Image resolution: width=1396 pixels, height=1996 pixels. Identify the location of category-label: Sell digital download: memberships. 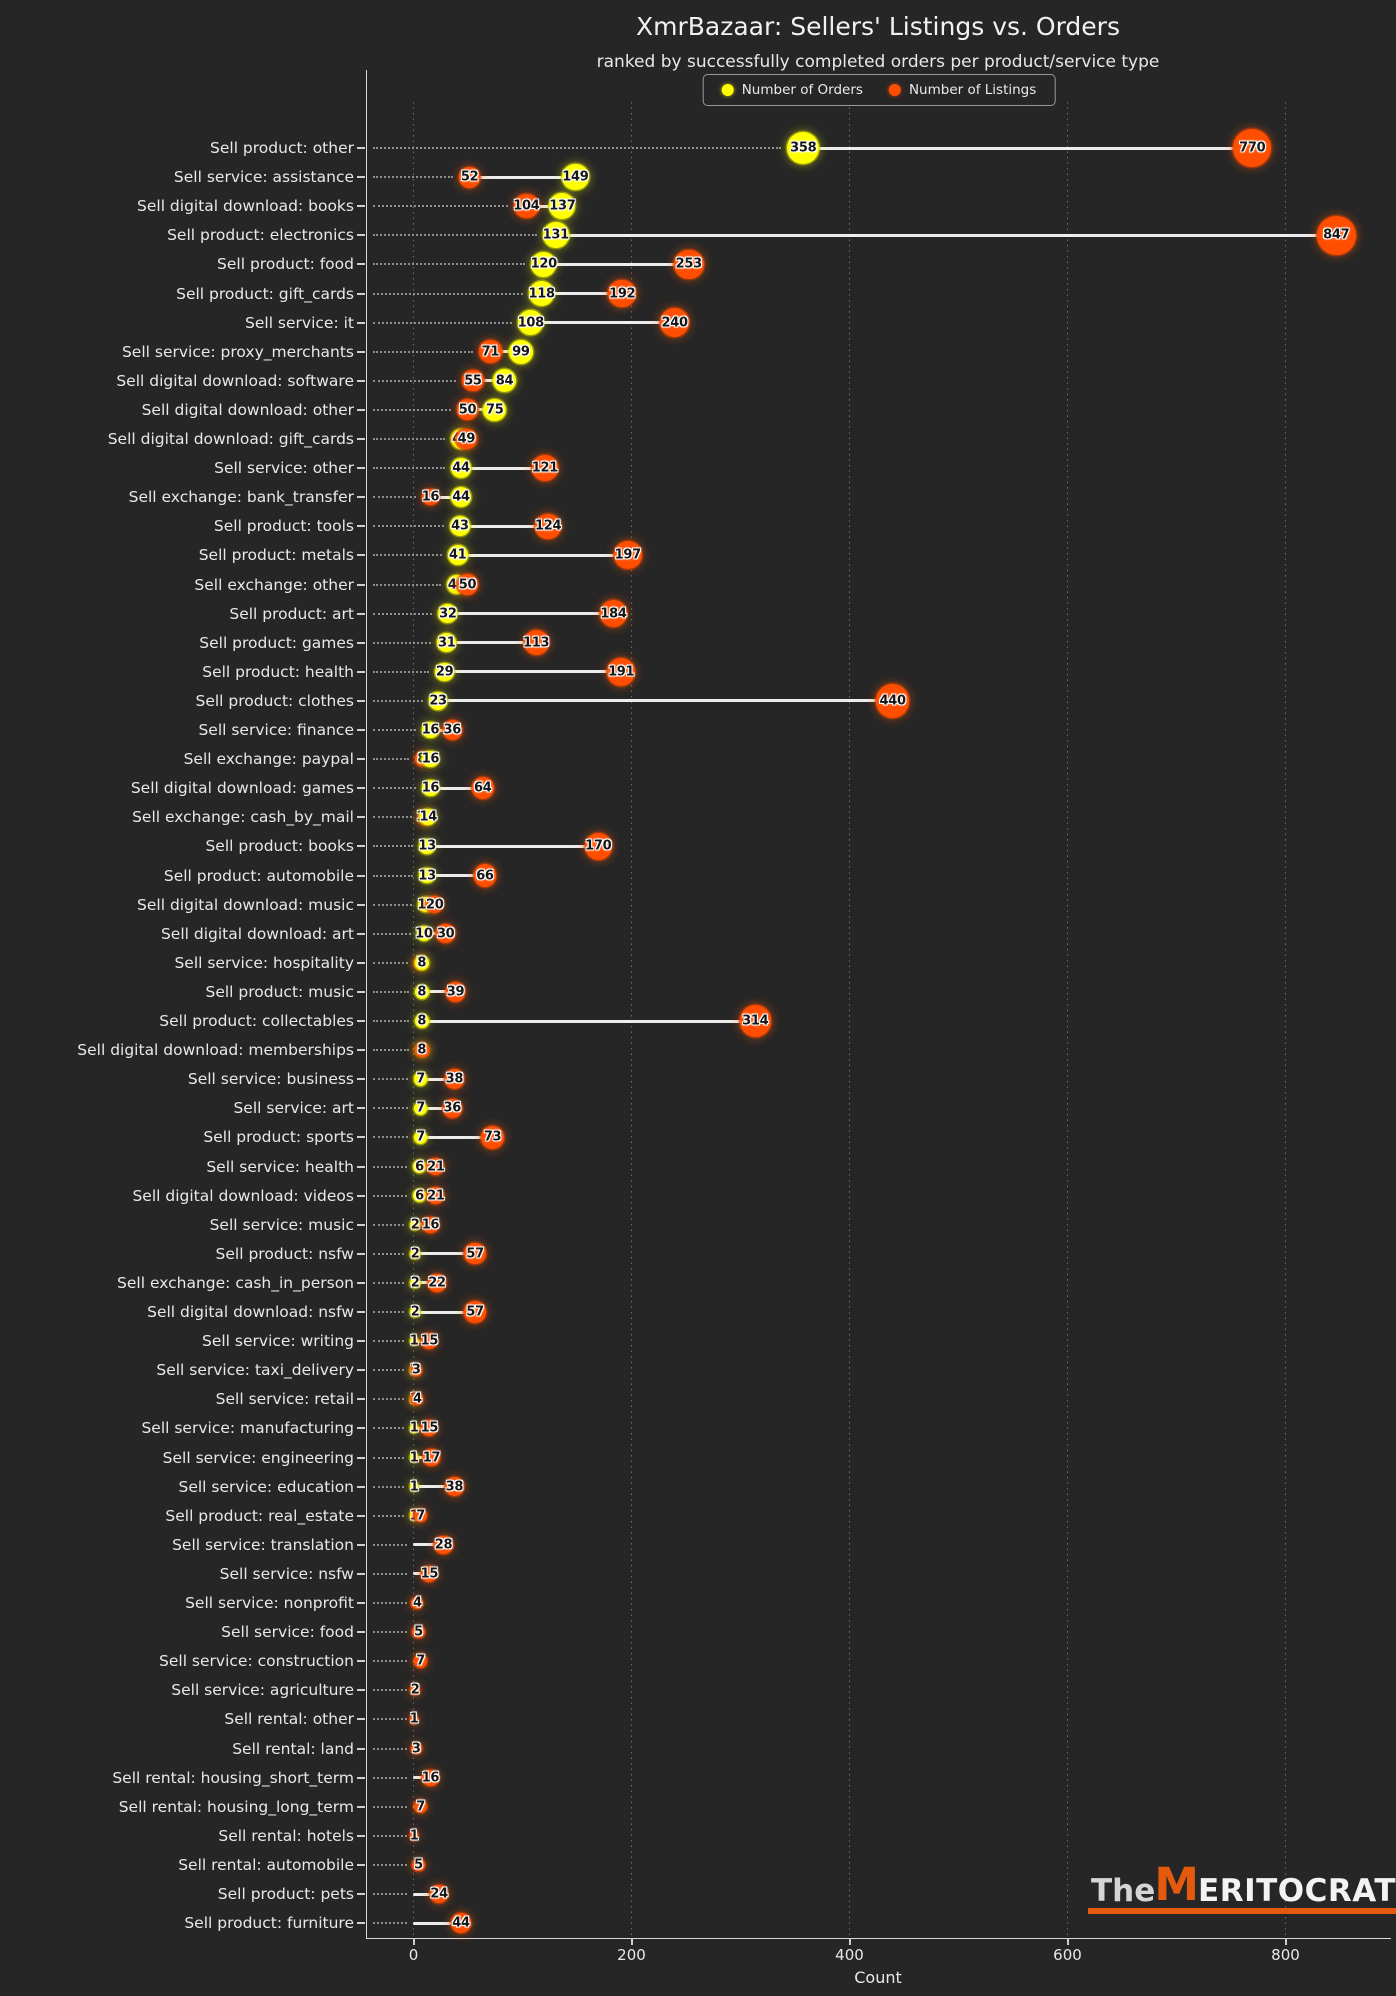
(215, 1050).